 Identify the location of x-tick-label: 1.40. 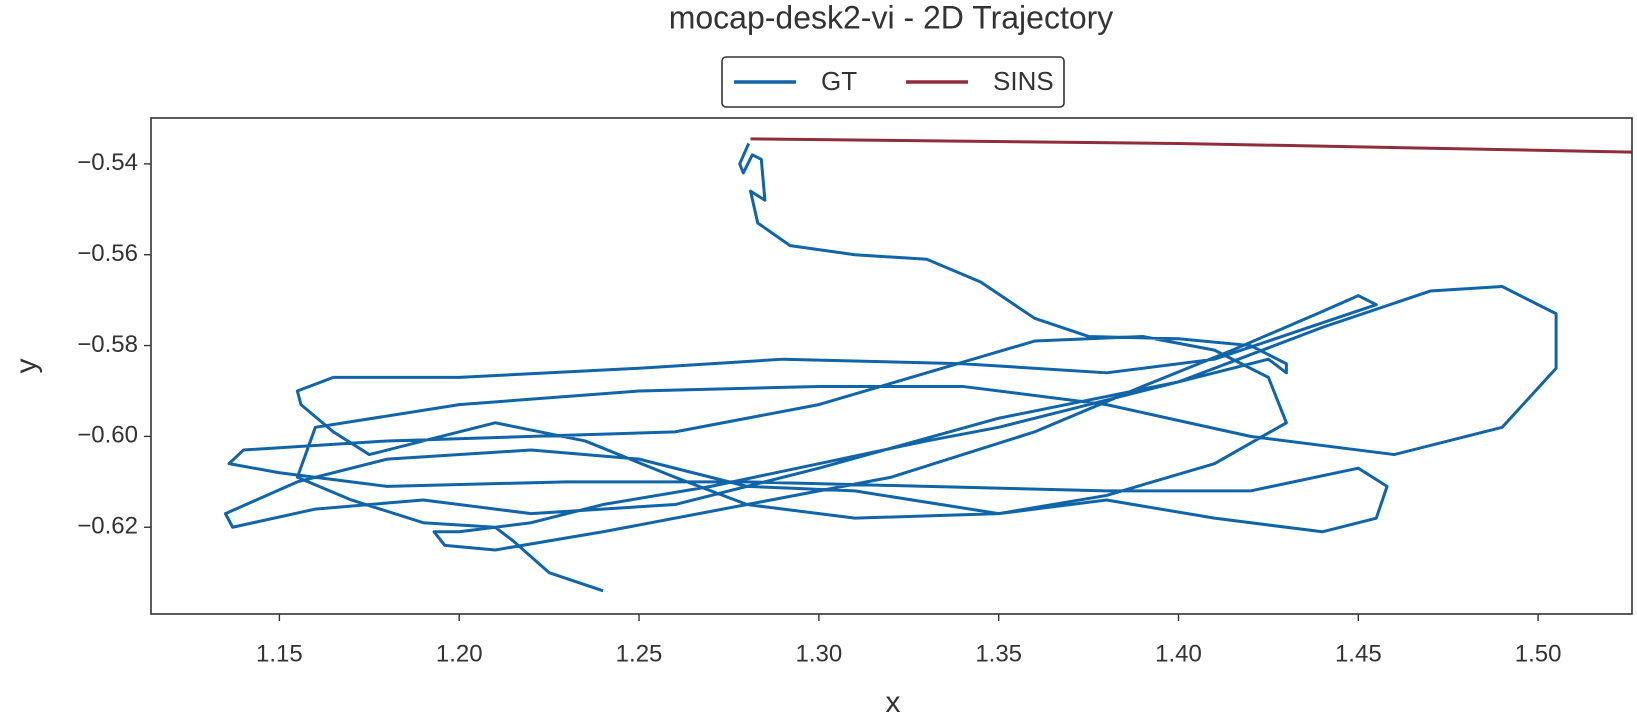
(1178, 653).